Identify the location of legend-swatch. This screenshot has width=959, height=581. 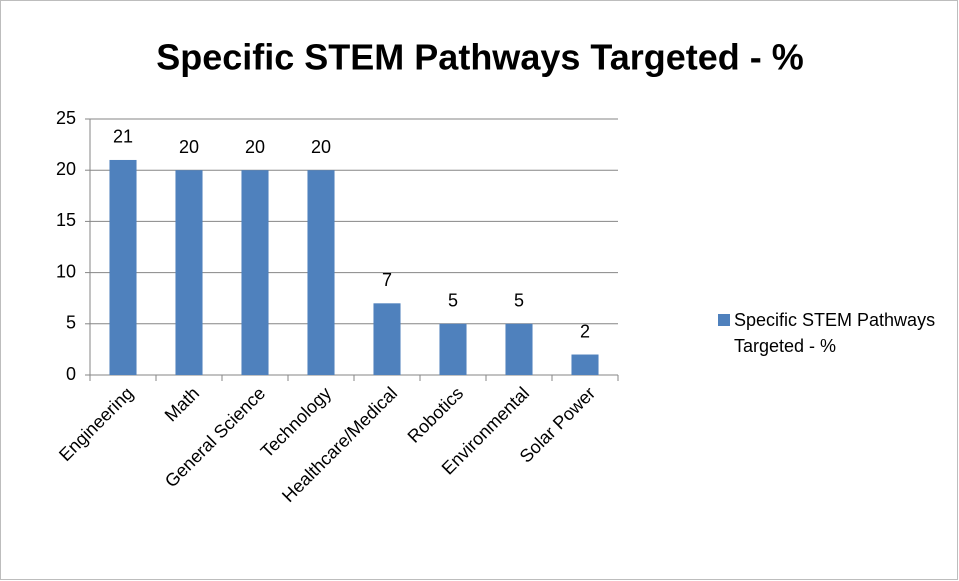
(724, 320).